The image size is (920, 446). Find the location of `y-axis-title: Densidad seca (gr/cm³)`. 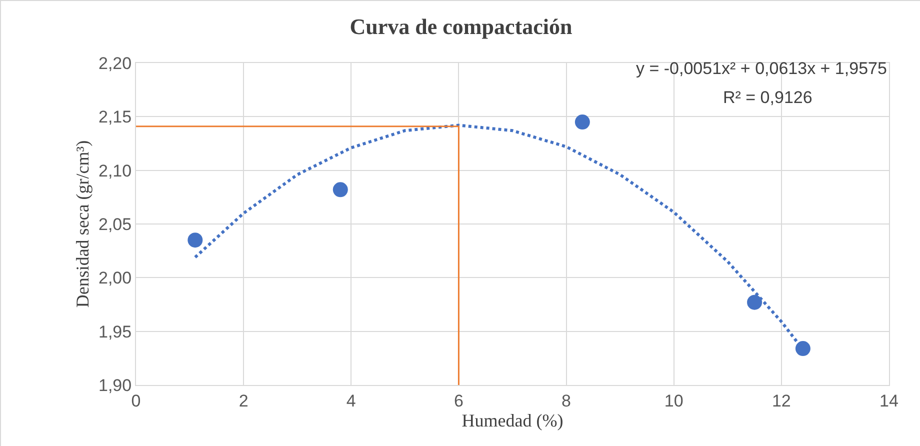

y-axis-title: Densidad seca (gr/cm³) is located at coordinates (82, 224).